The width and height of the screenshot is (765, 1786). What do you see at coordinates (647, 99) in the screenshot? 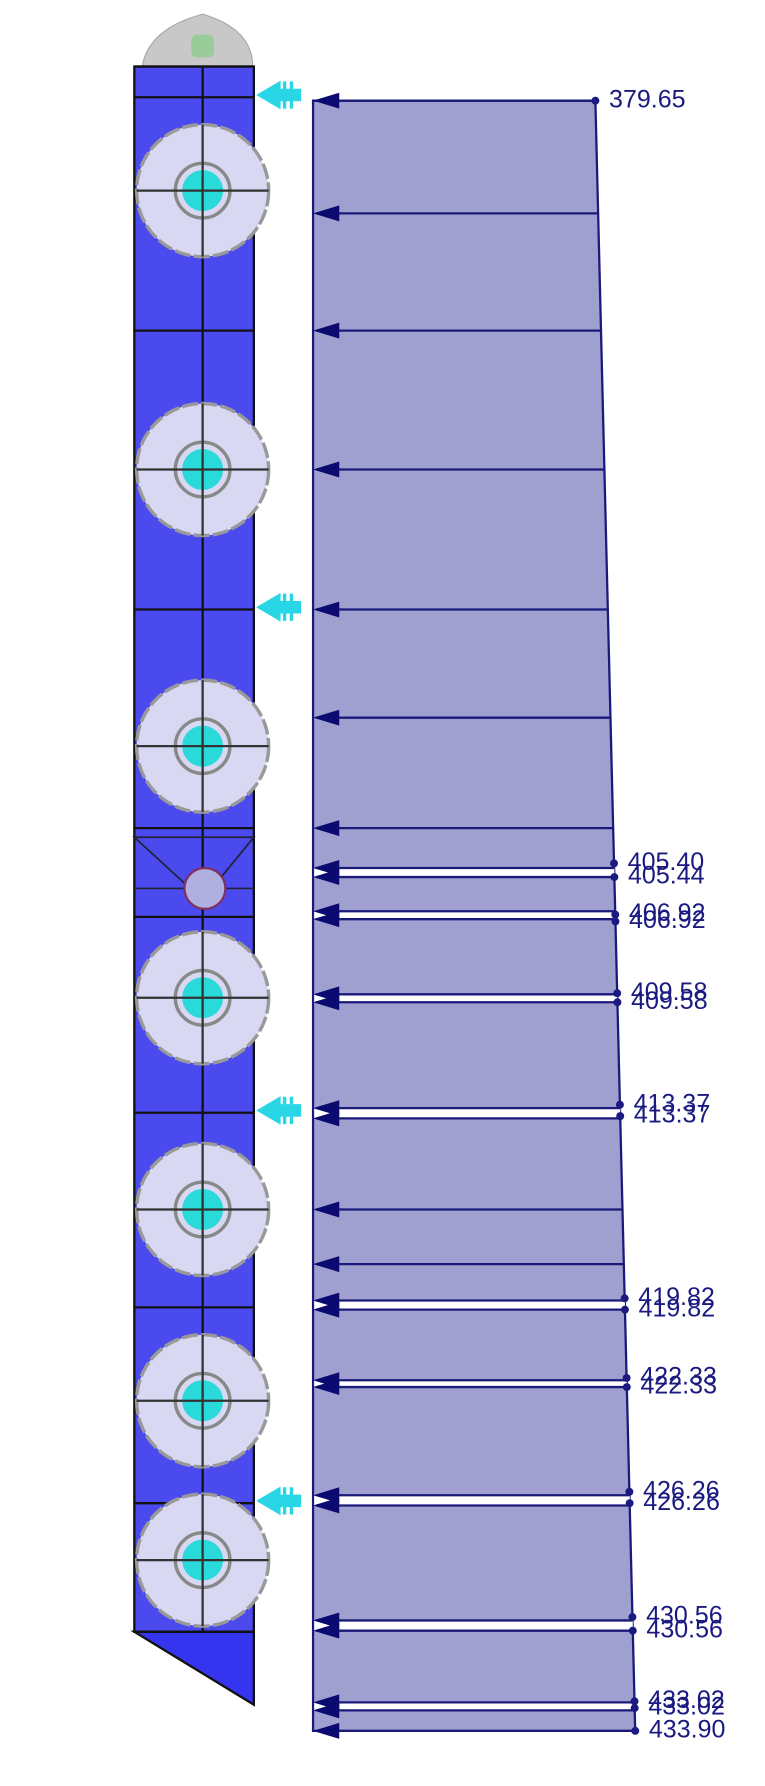
I see `value-label: 379.65` at bounding box center [647, 99].